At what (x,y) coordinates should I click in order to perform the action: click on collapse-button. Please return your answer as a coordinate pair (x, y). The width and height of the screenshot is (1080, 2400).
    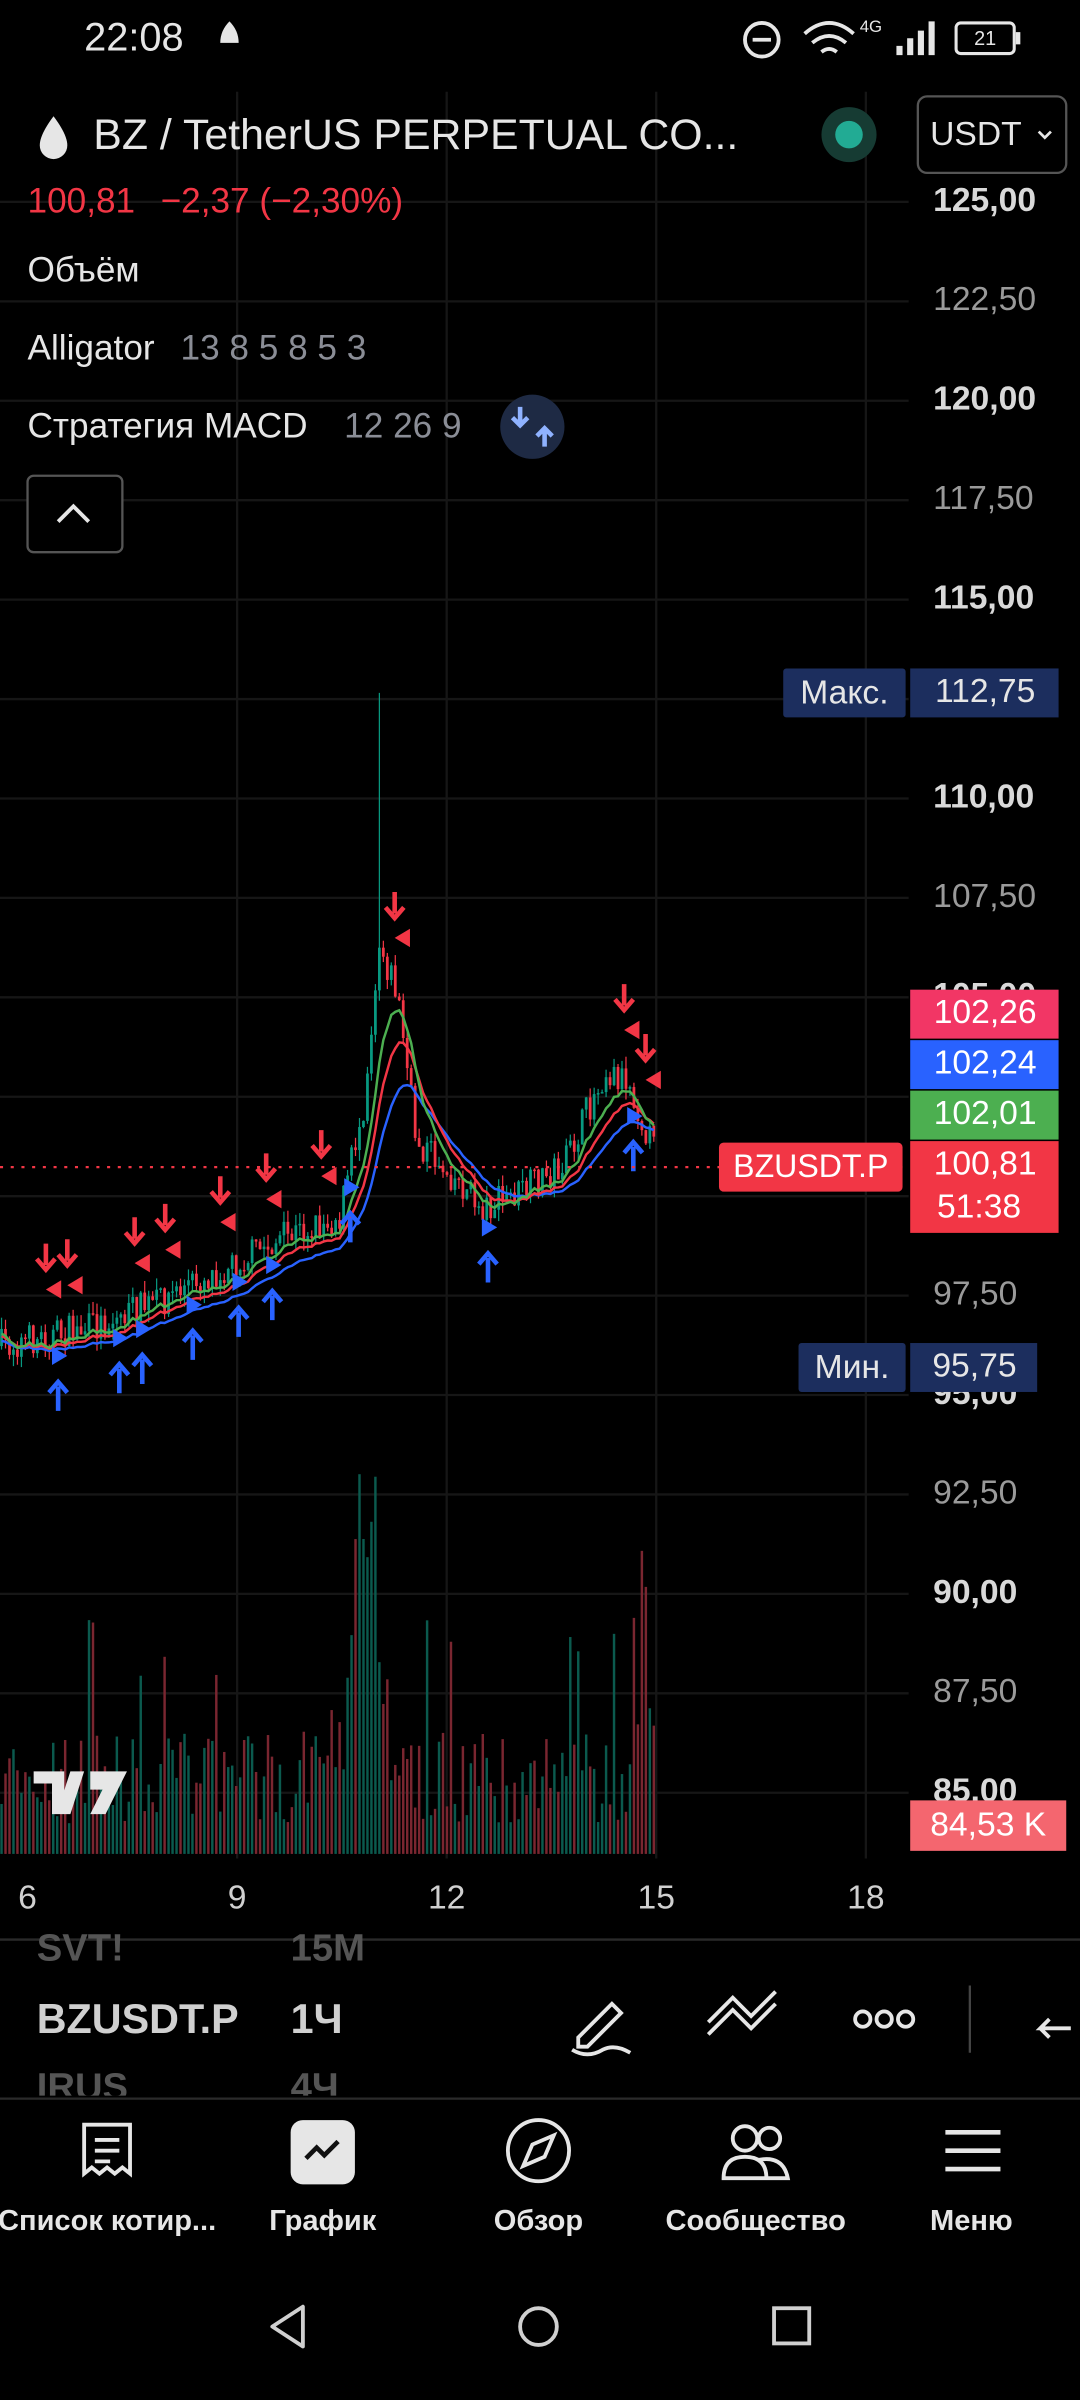
    Looking at the image, I should click on (75, 514).